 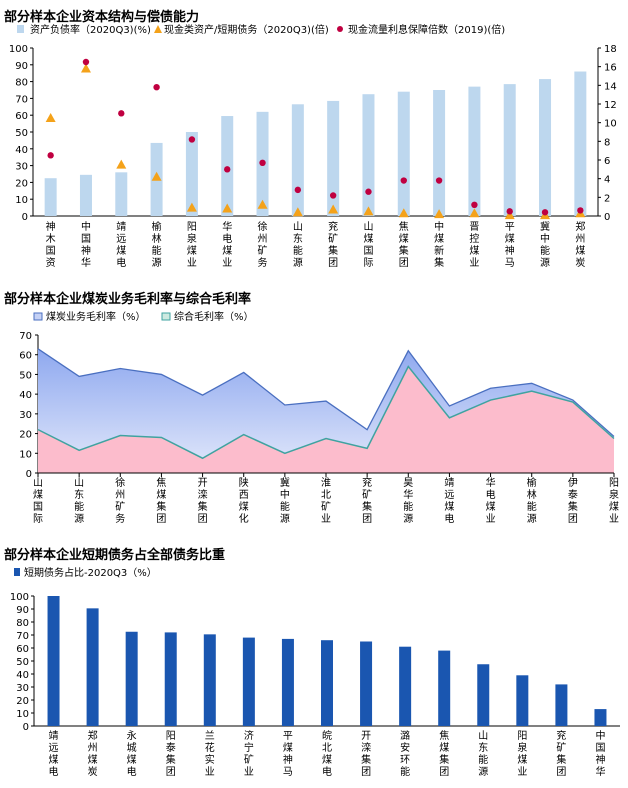 What do you see at coordinates (573, 494) in the screenshot?
I see `svg-text: 泰` at bounding box center [573, 494].